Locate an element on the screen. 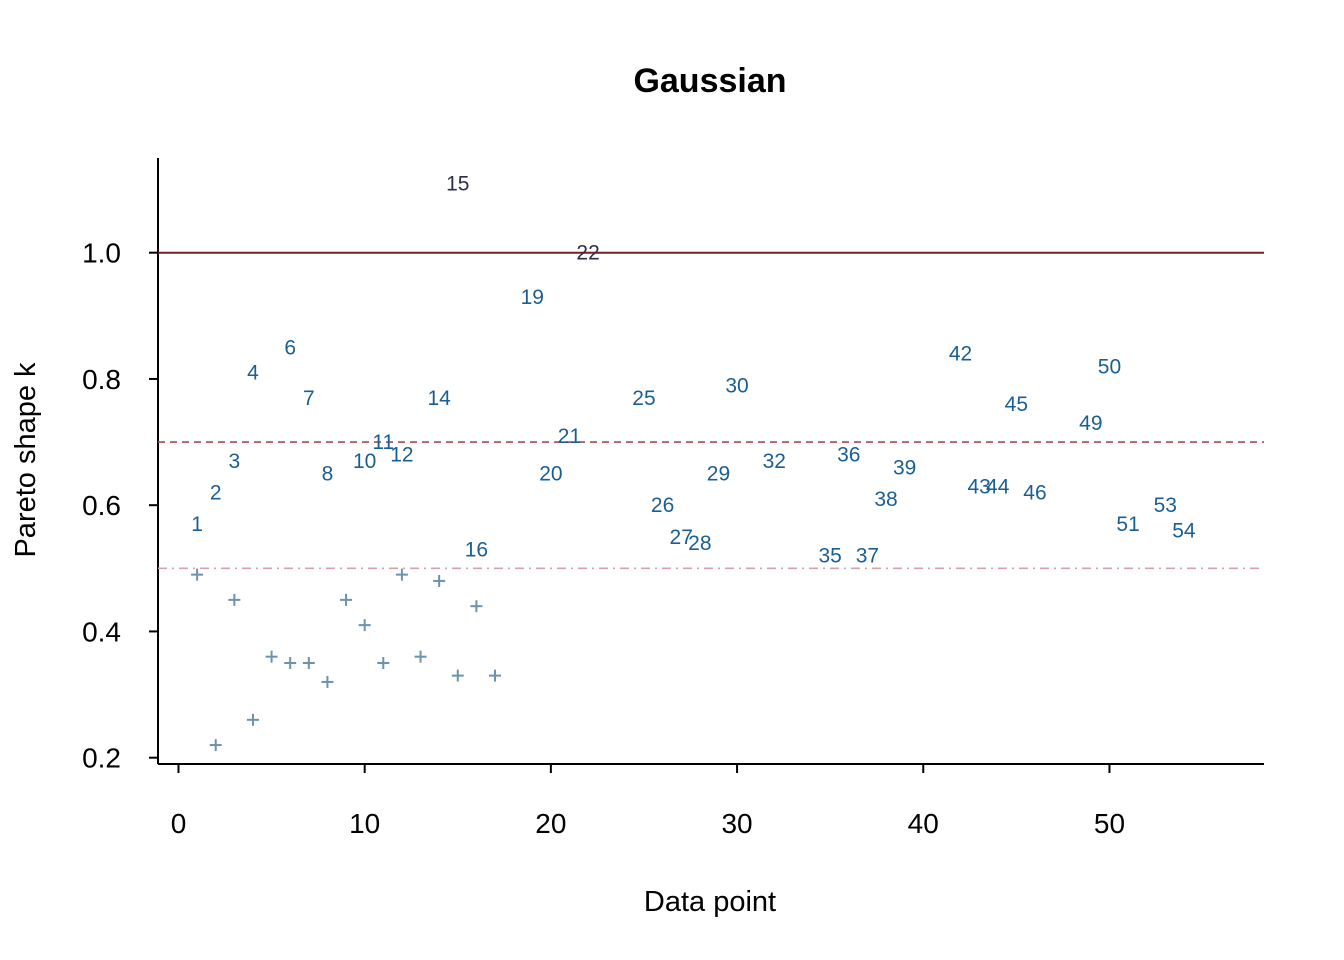 Image resolution: width=1344 pixels, height=960 pixels. point-label: 36 is located at coordinates (848, 455).